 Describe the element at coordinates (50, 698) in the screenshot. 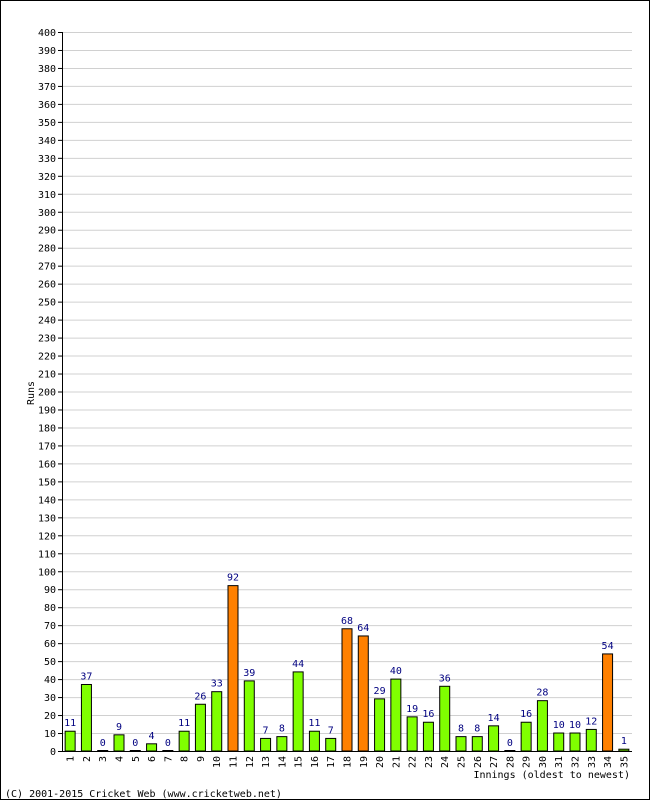

I see `y-tick-label: 30` at that location.